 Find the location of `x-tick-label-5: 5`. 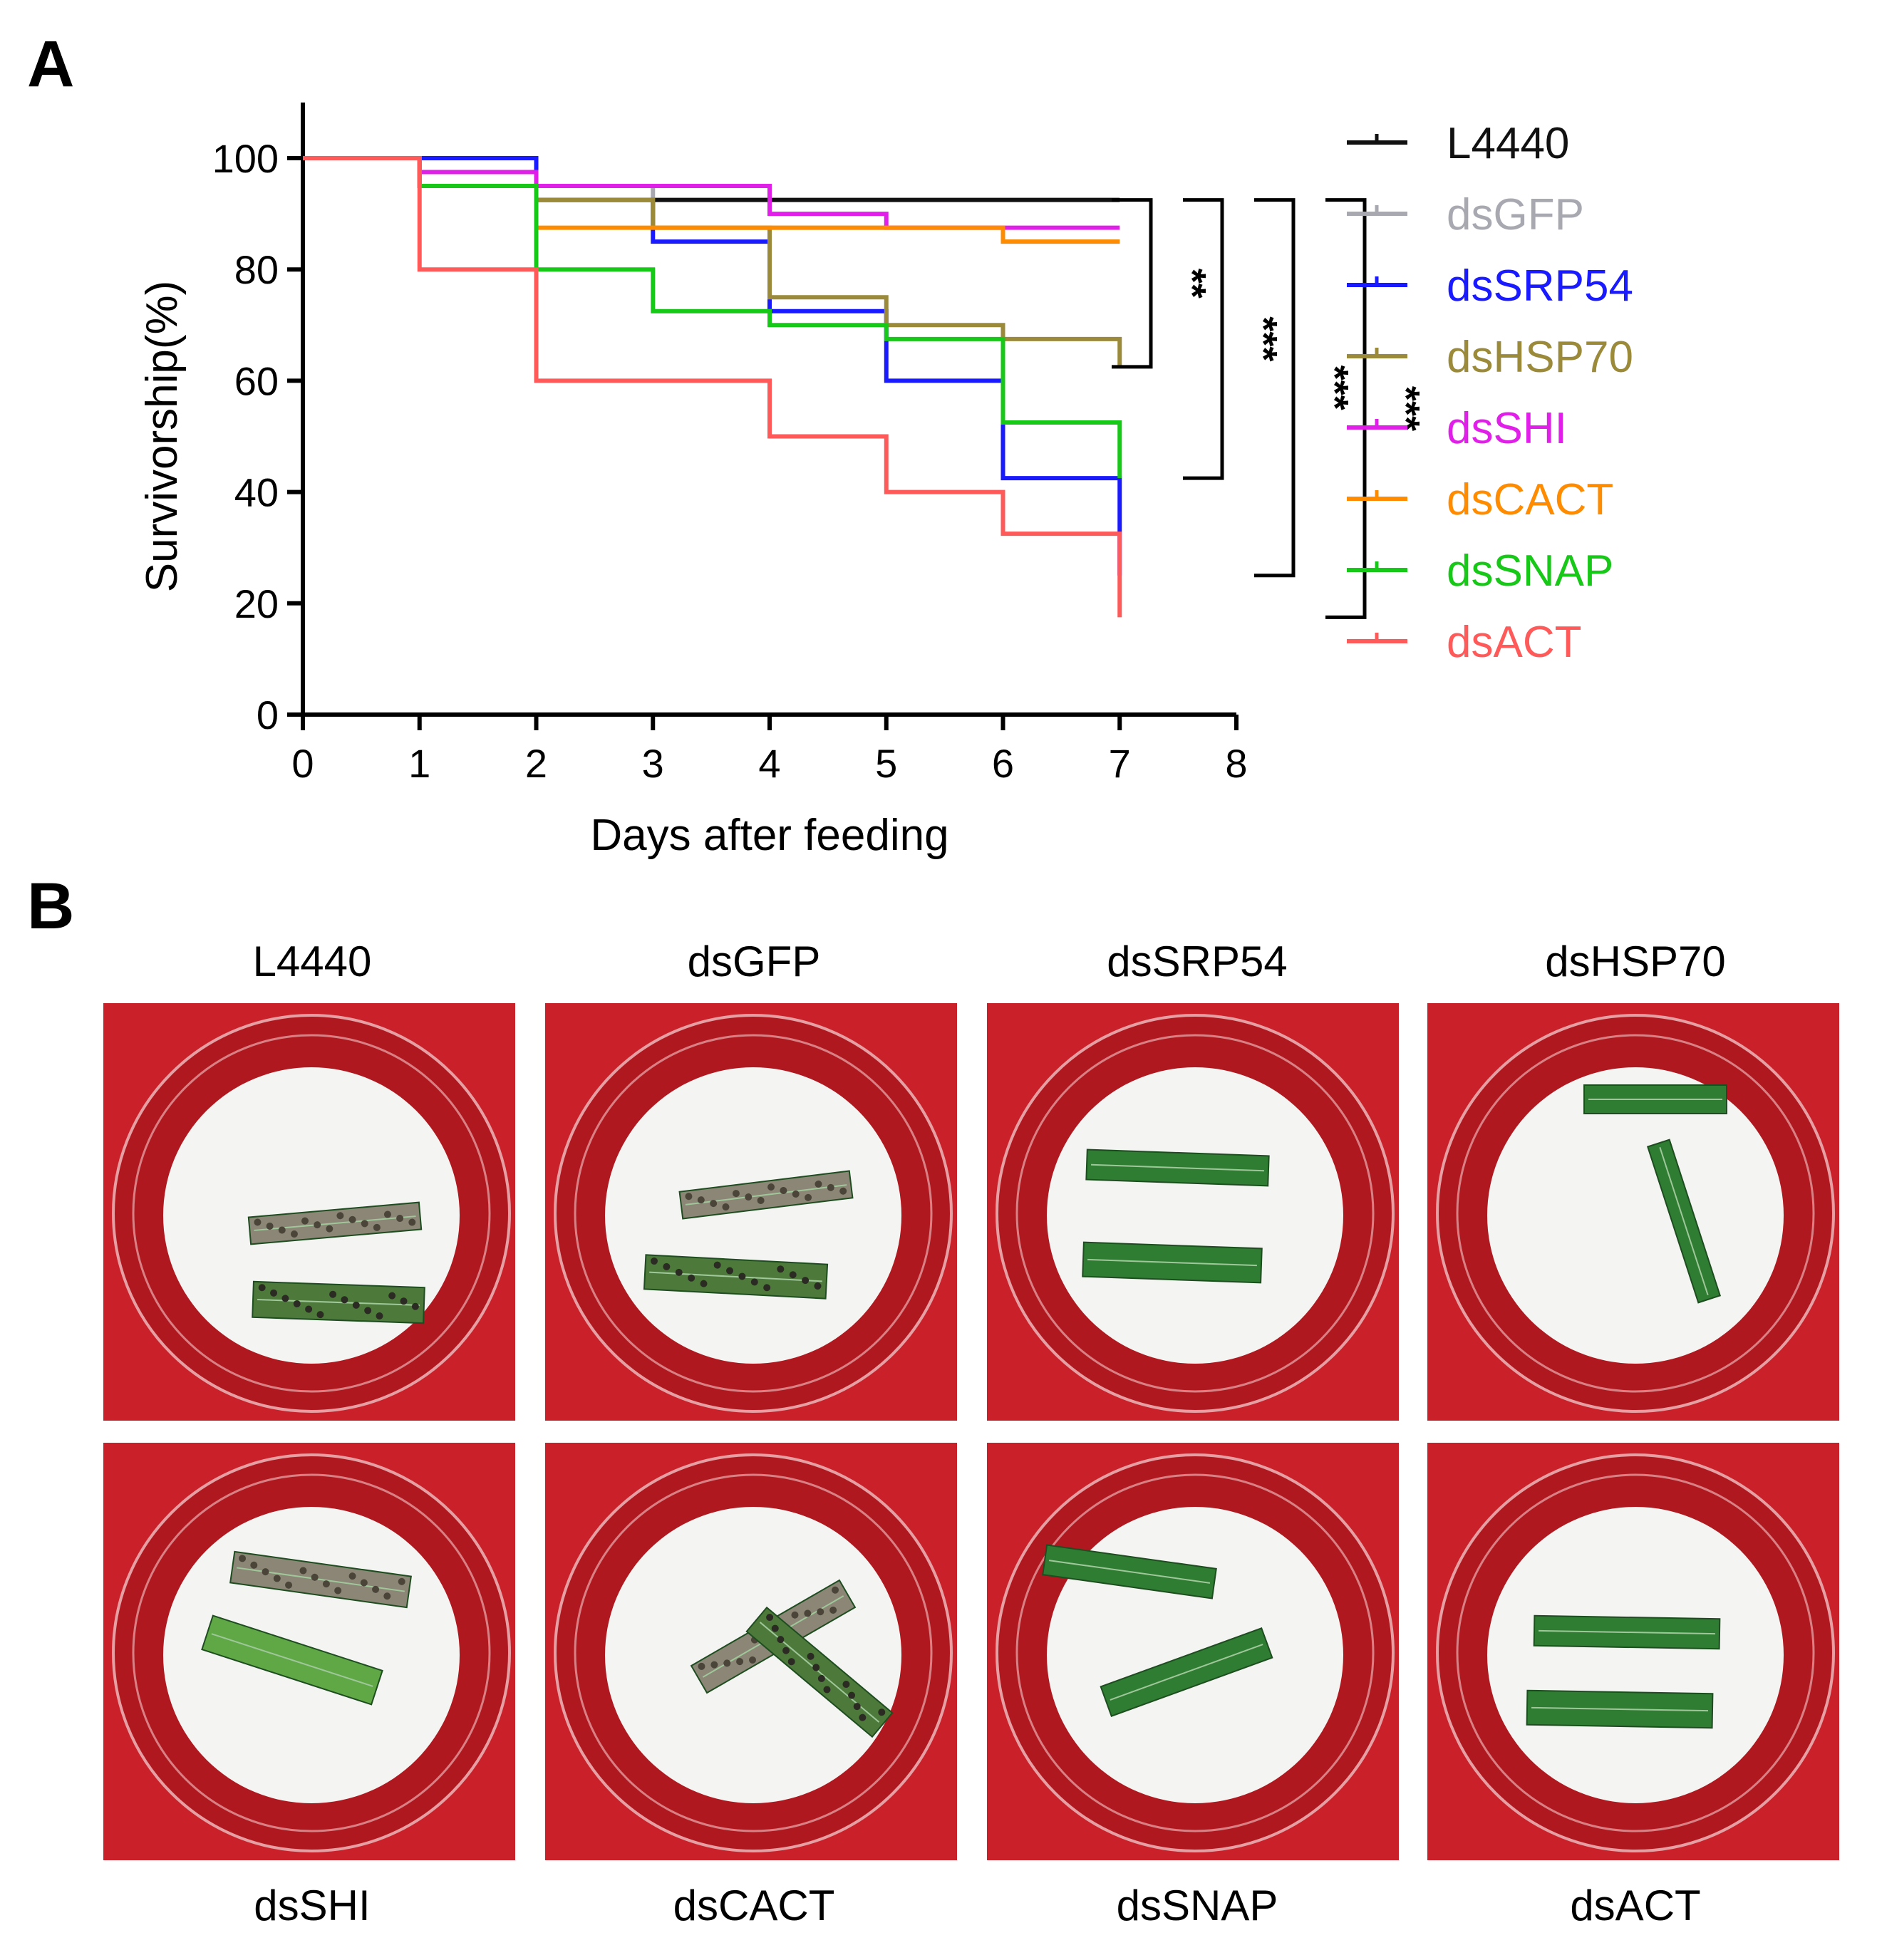

x-tick-label-5: 5 is located at coordinates (886, 763).